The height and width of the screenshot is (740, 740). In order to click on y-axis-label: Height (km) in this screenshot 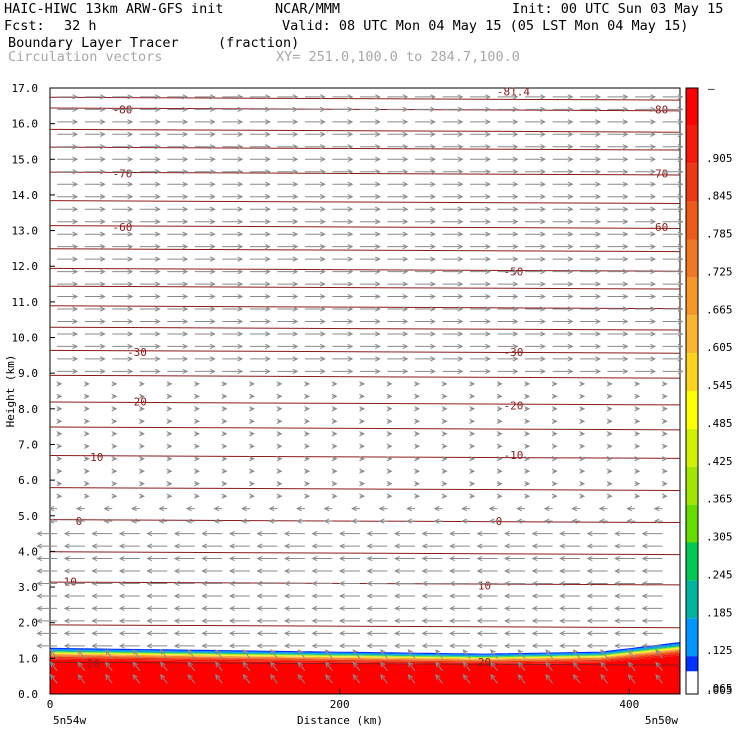, I will do `click(10, 391)`.